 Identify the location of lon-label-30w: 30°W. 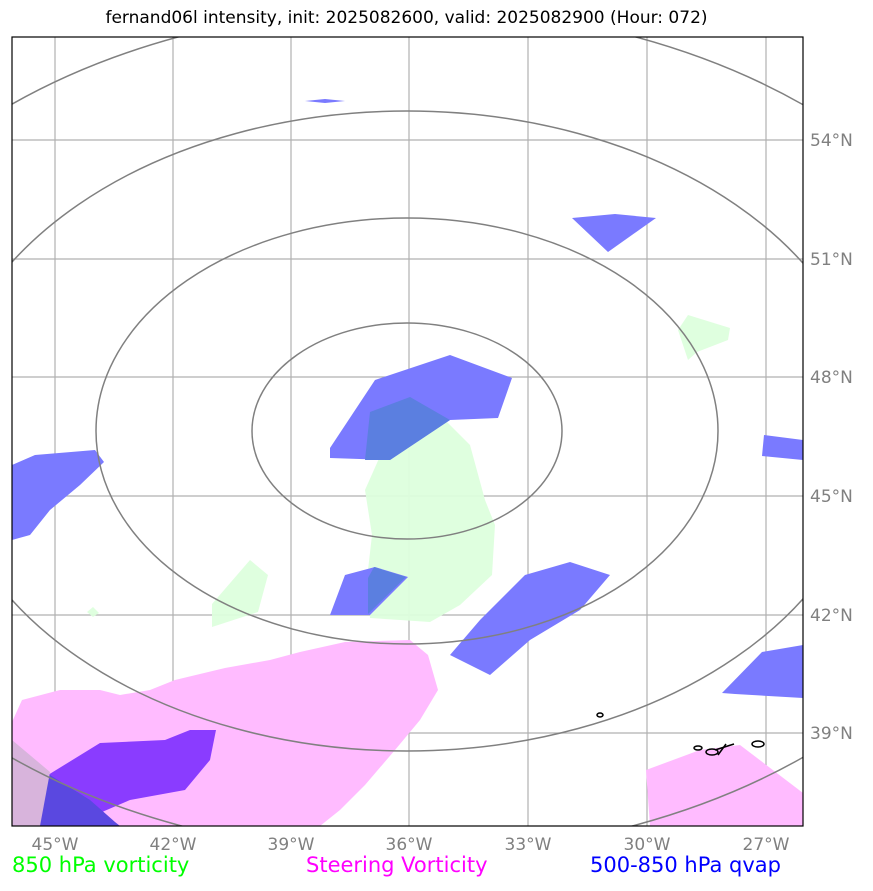
(647, 845).